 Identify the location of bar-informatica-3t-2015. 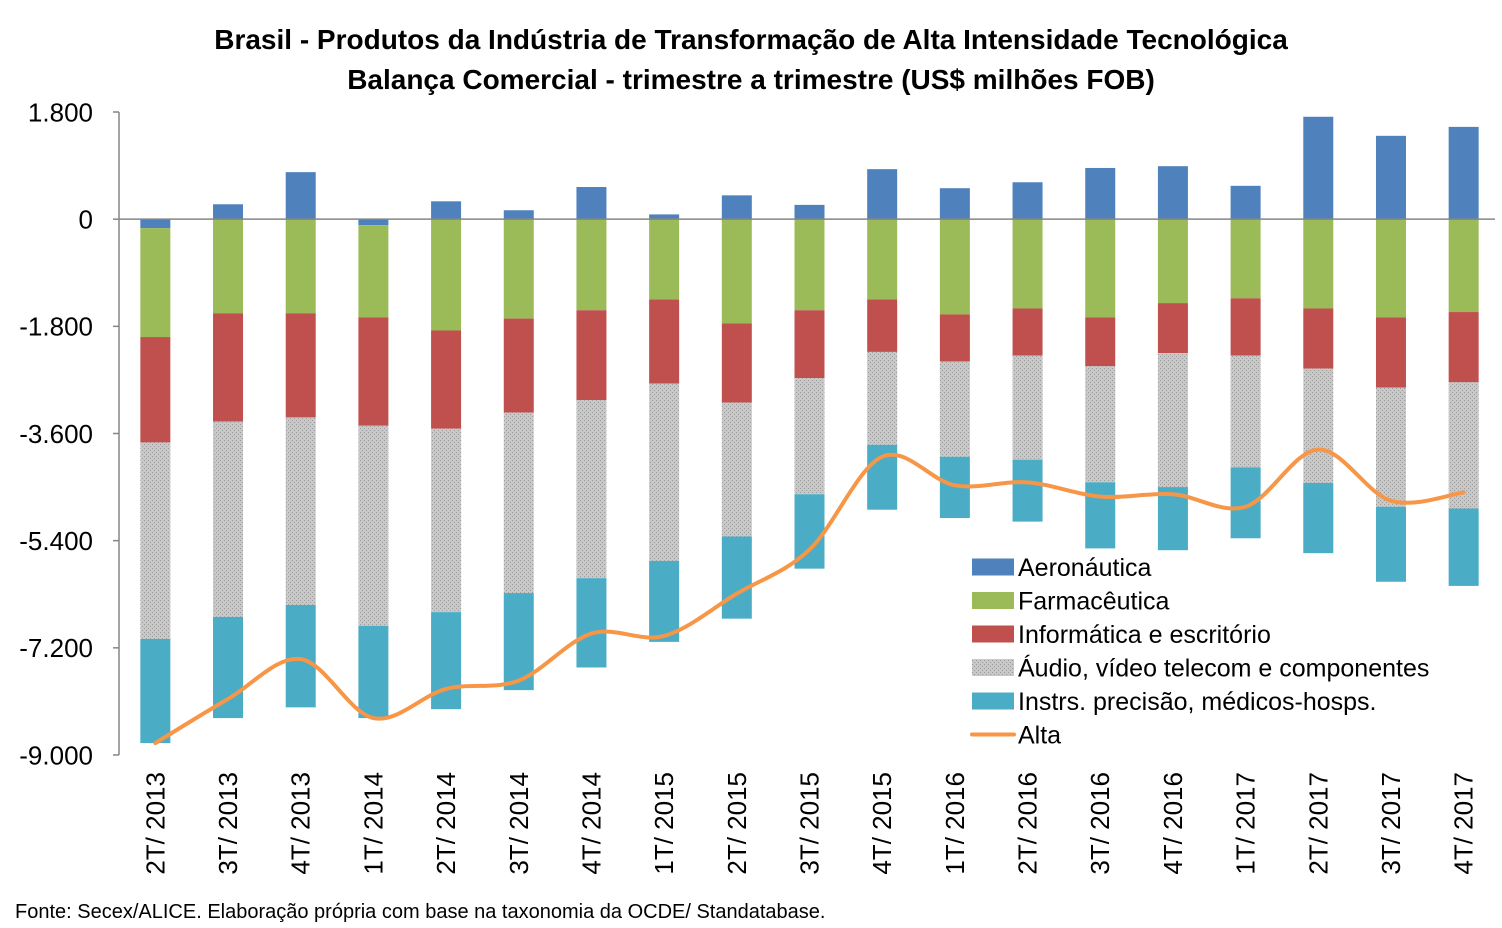
(809, 344).